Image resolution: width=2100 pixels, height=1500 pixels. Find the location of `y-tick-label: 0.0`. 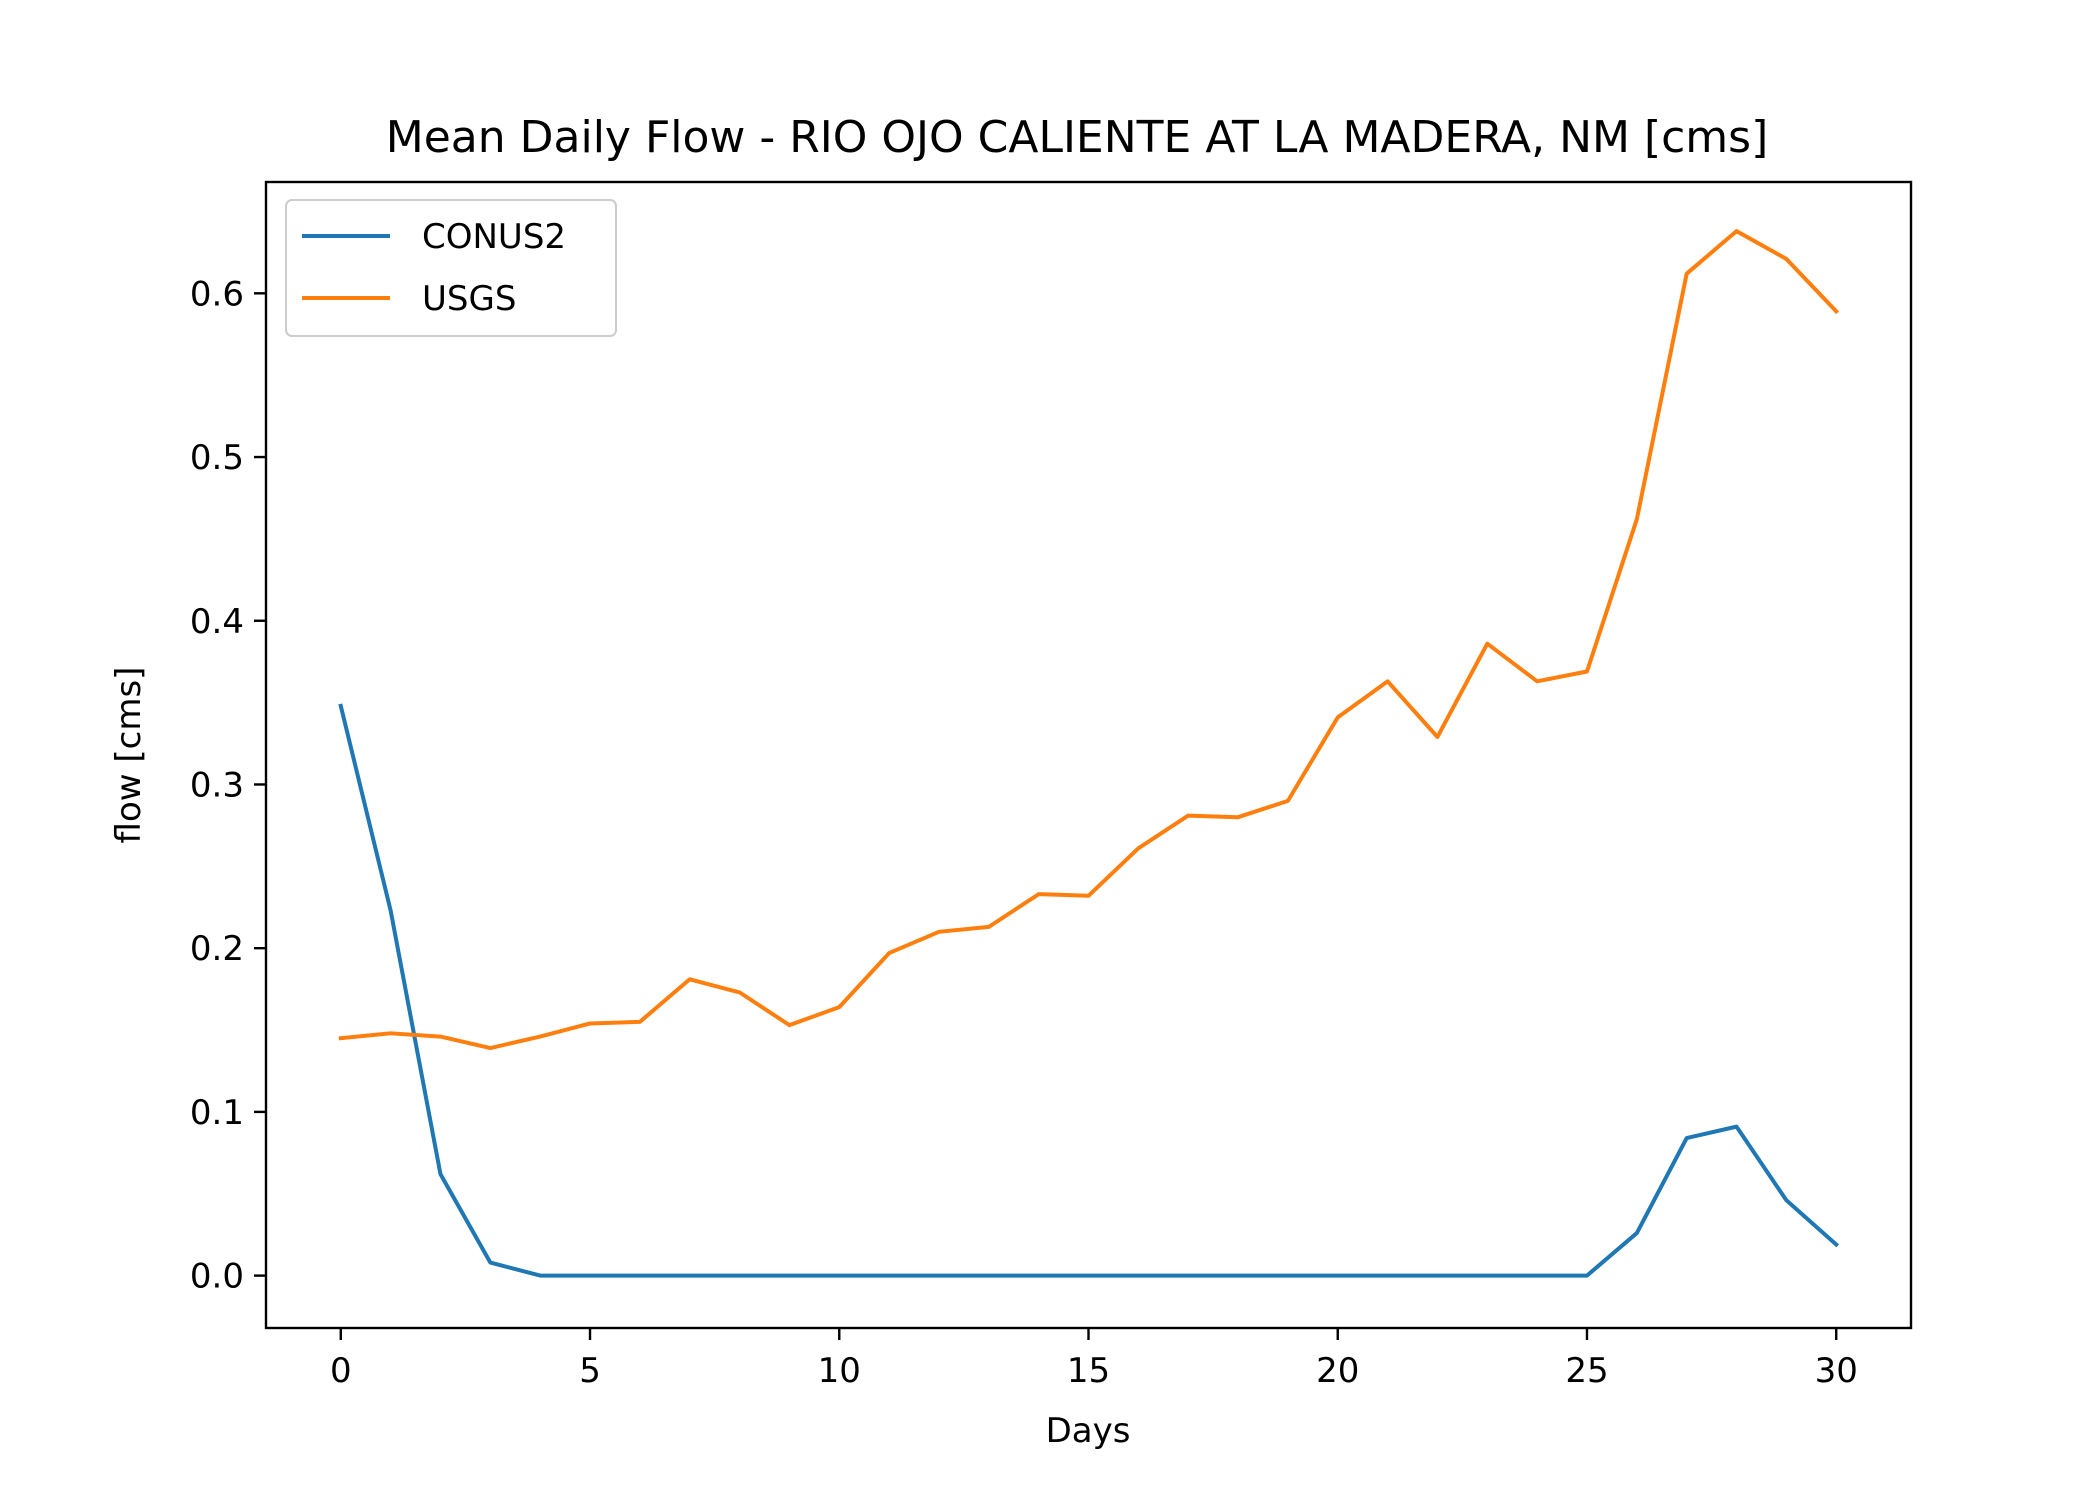

y-tick-label: 0.0 is located at coordinates (217, 1277).